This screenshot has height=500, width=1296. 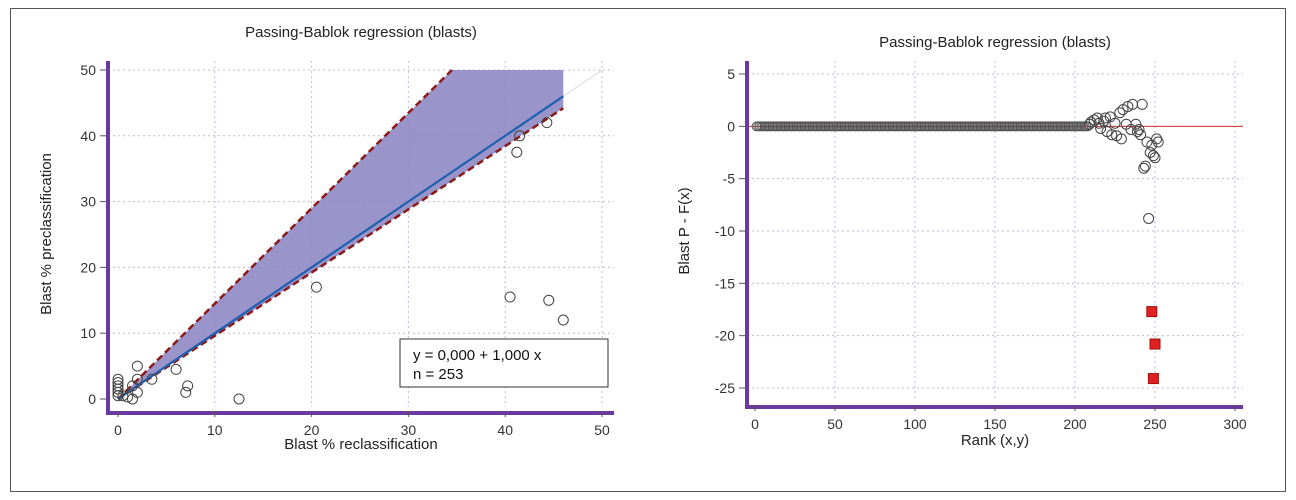 I want to click on x-tick-label: 300, so click(x=1235, y=424).